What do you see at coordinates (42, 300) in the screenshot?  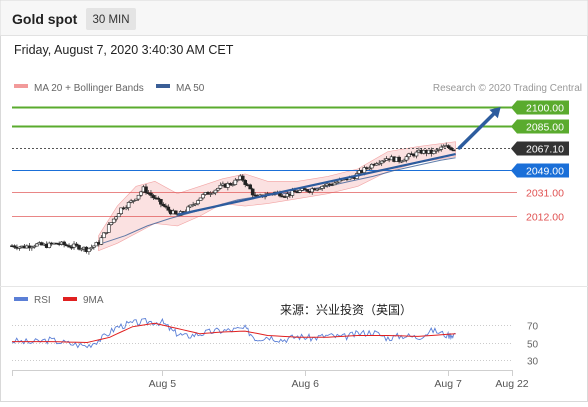 I see `rsi-legend-label: RSI` at bounding box center [42, 300].